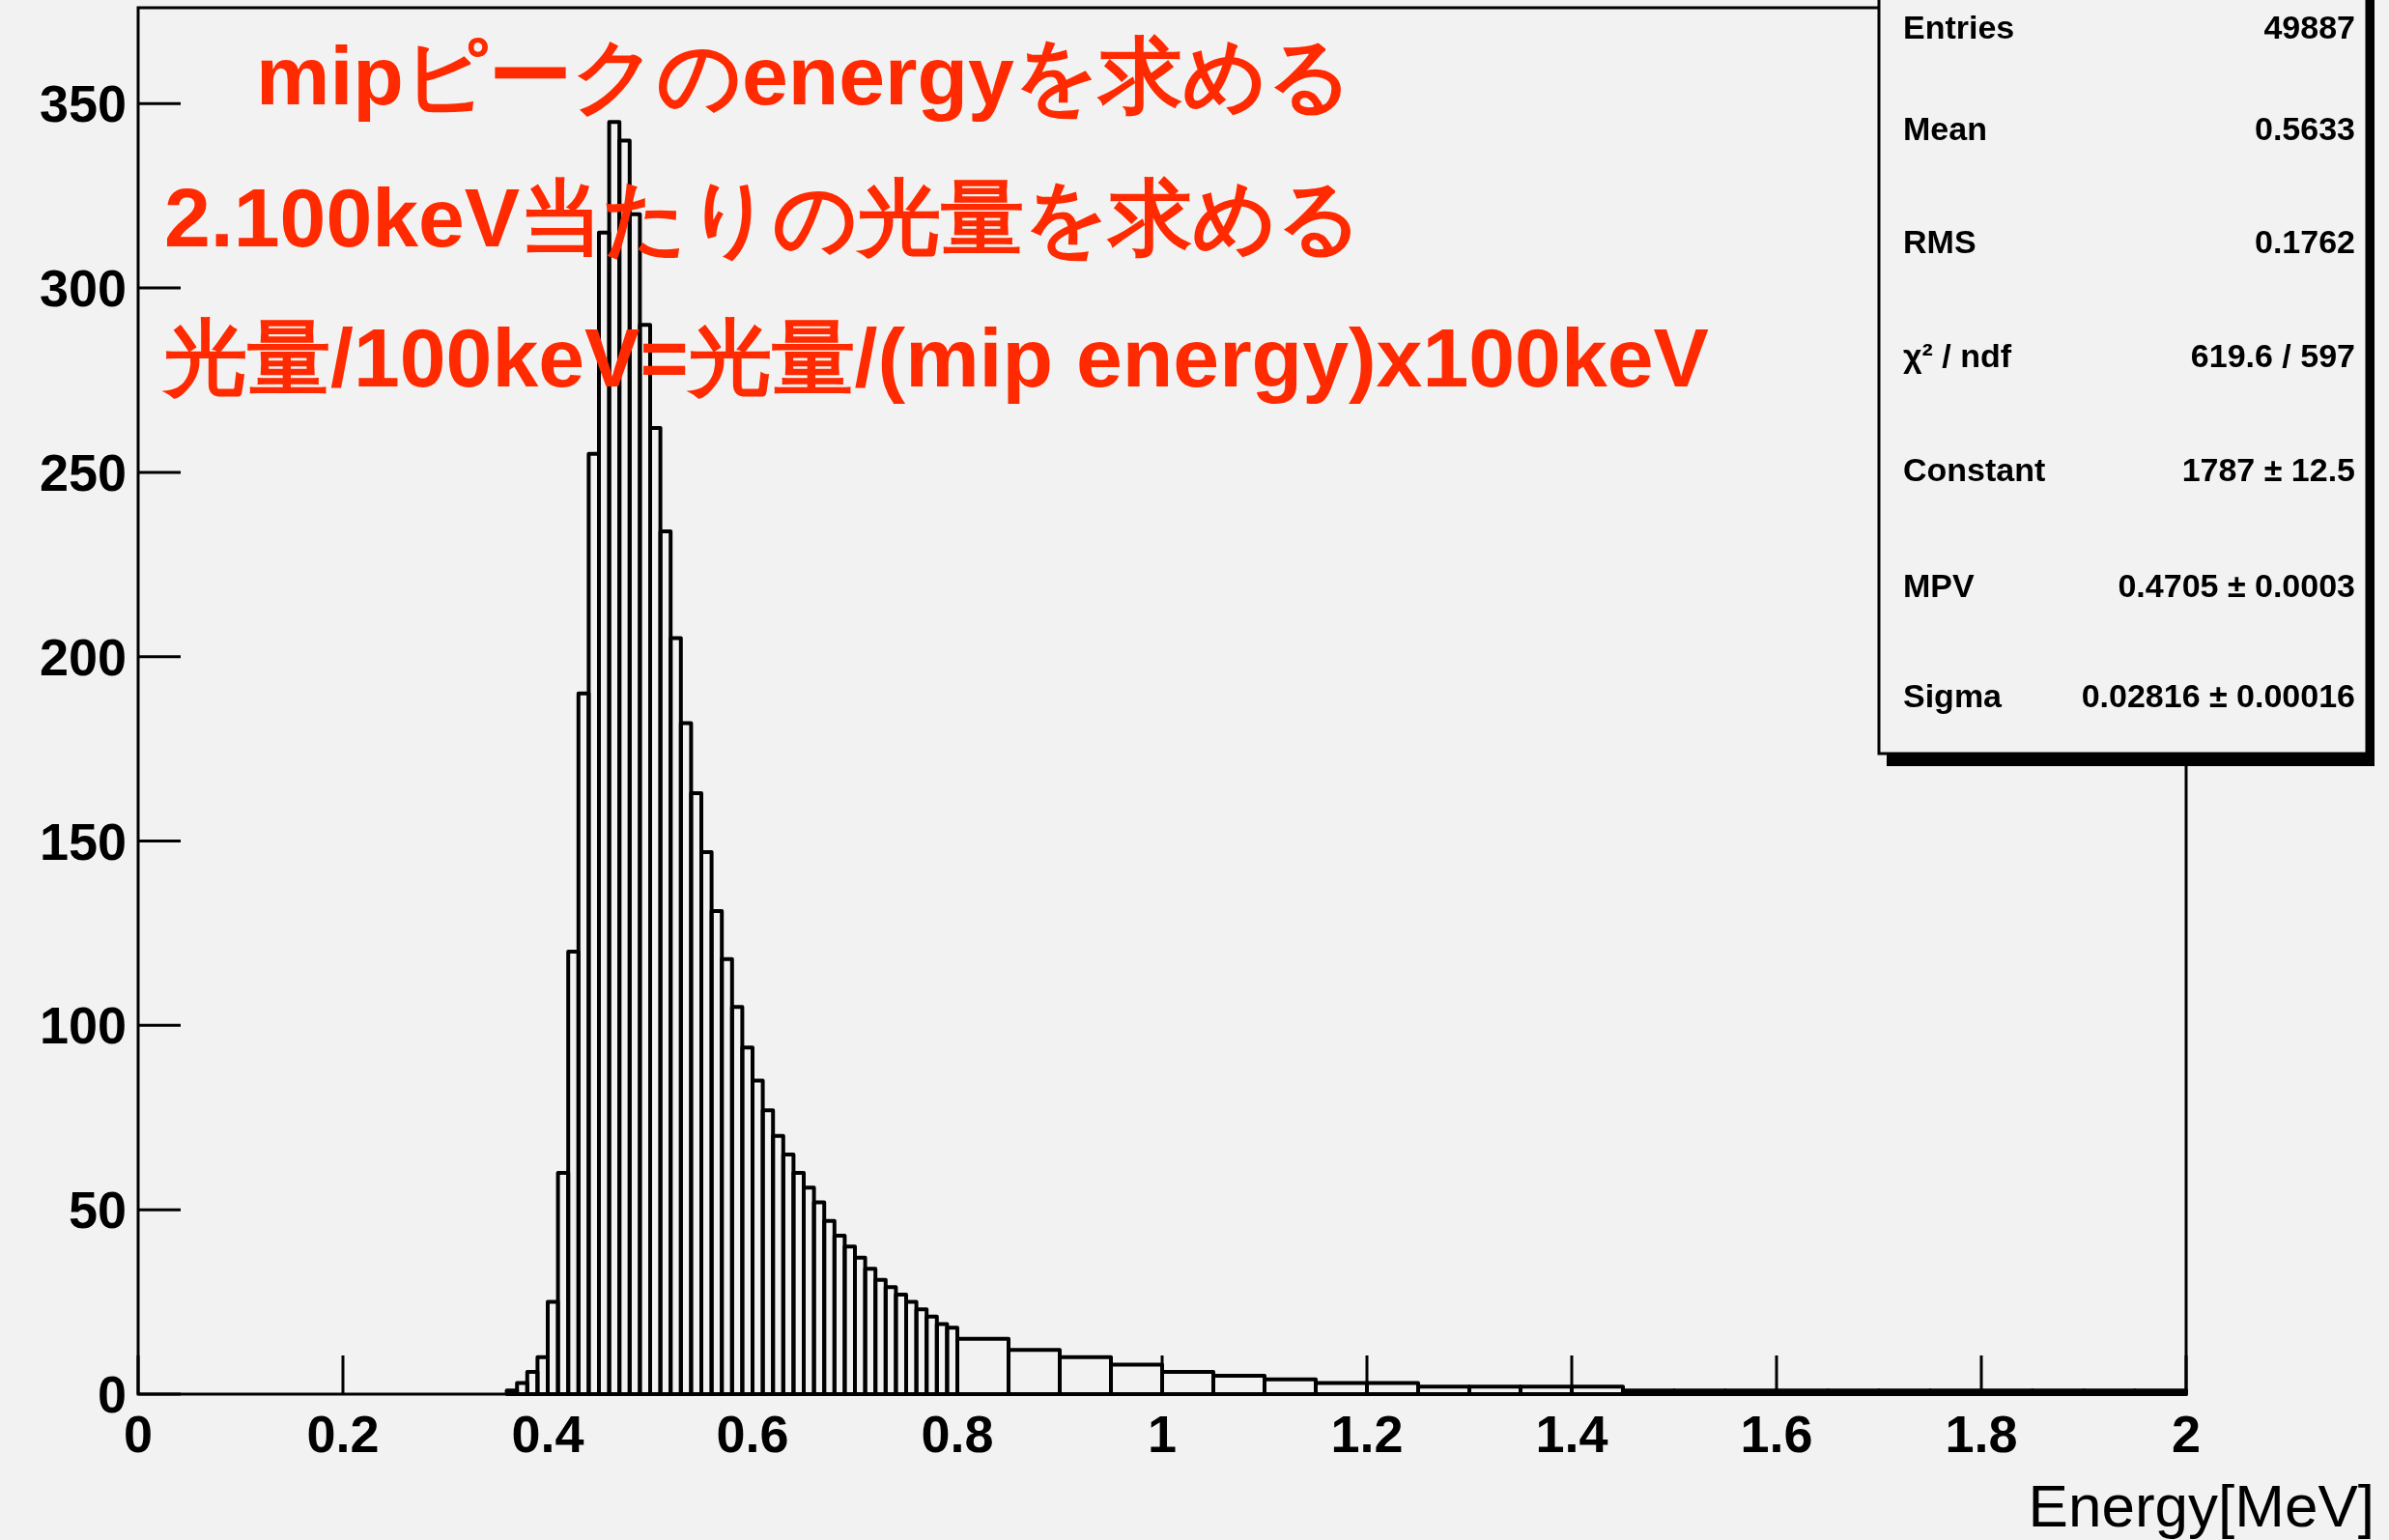 This screenshot has width=2389, height=1540. What do you see at coordinates (2305, 241) in the screenshot?
I see `text: 0.1762` at bounding box center [2305, 241].